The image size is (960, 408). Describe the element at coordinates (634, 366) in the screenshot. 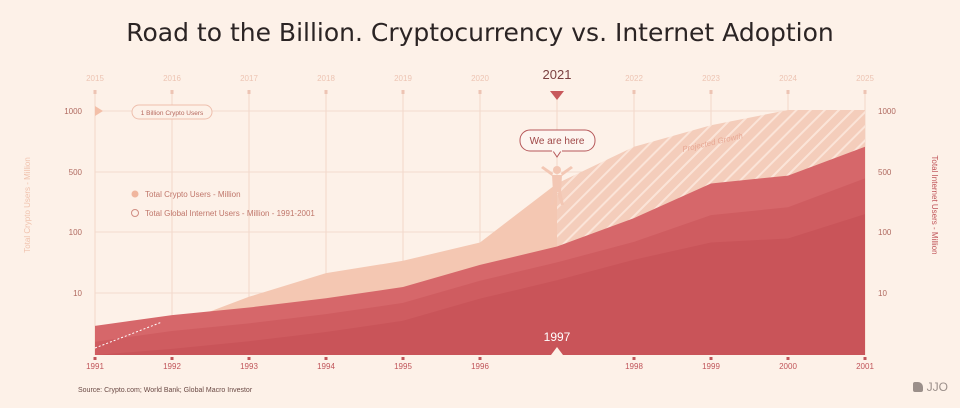

I see `bottom-axis-tick: 1998` at that location.